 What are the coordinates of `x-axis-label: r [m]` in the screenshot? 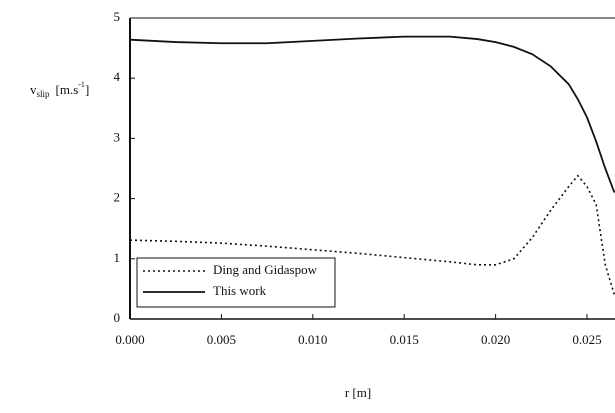 It's located at (358, 392).